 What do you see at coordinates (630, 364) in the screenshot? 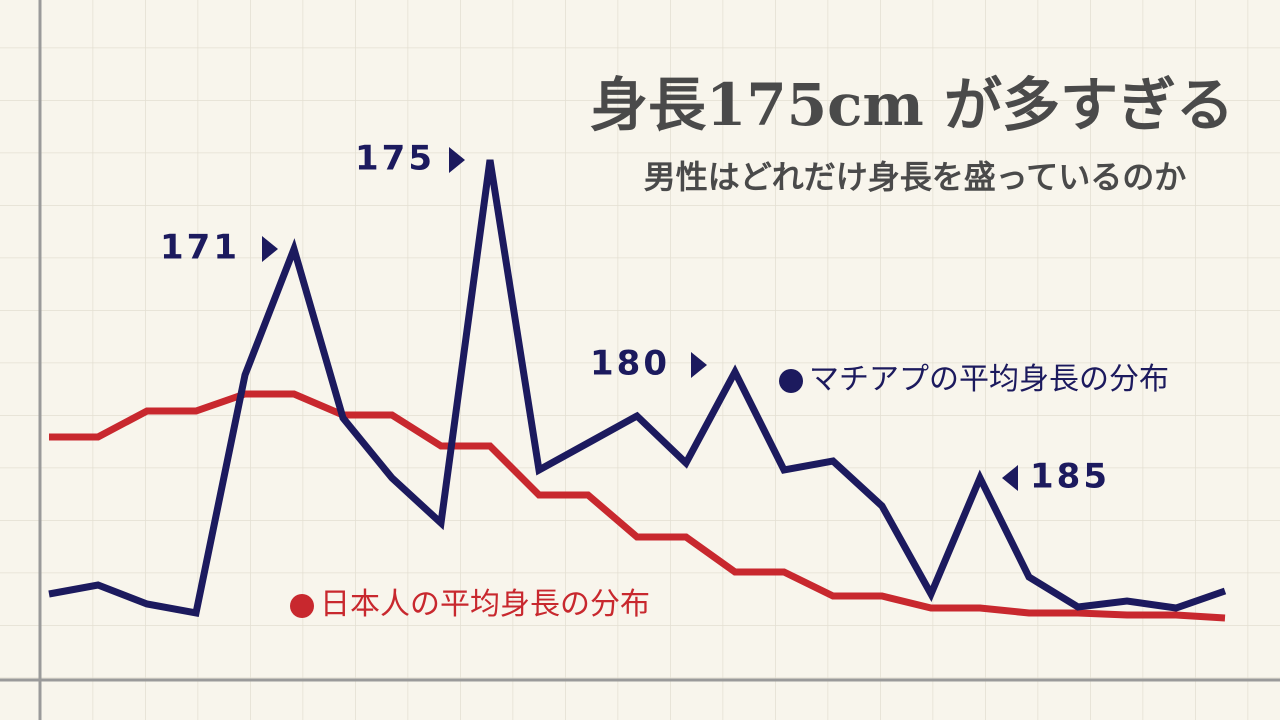
I see `annotation: 180` at bounding box center [630, 364].